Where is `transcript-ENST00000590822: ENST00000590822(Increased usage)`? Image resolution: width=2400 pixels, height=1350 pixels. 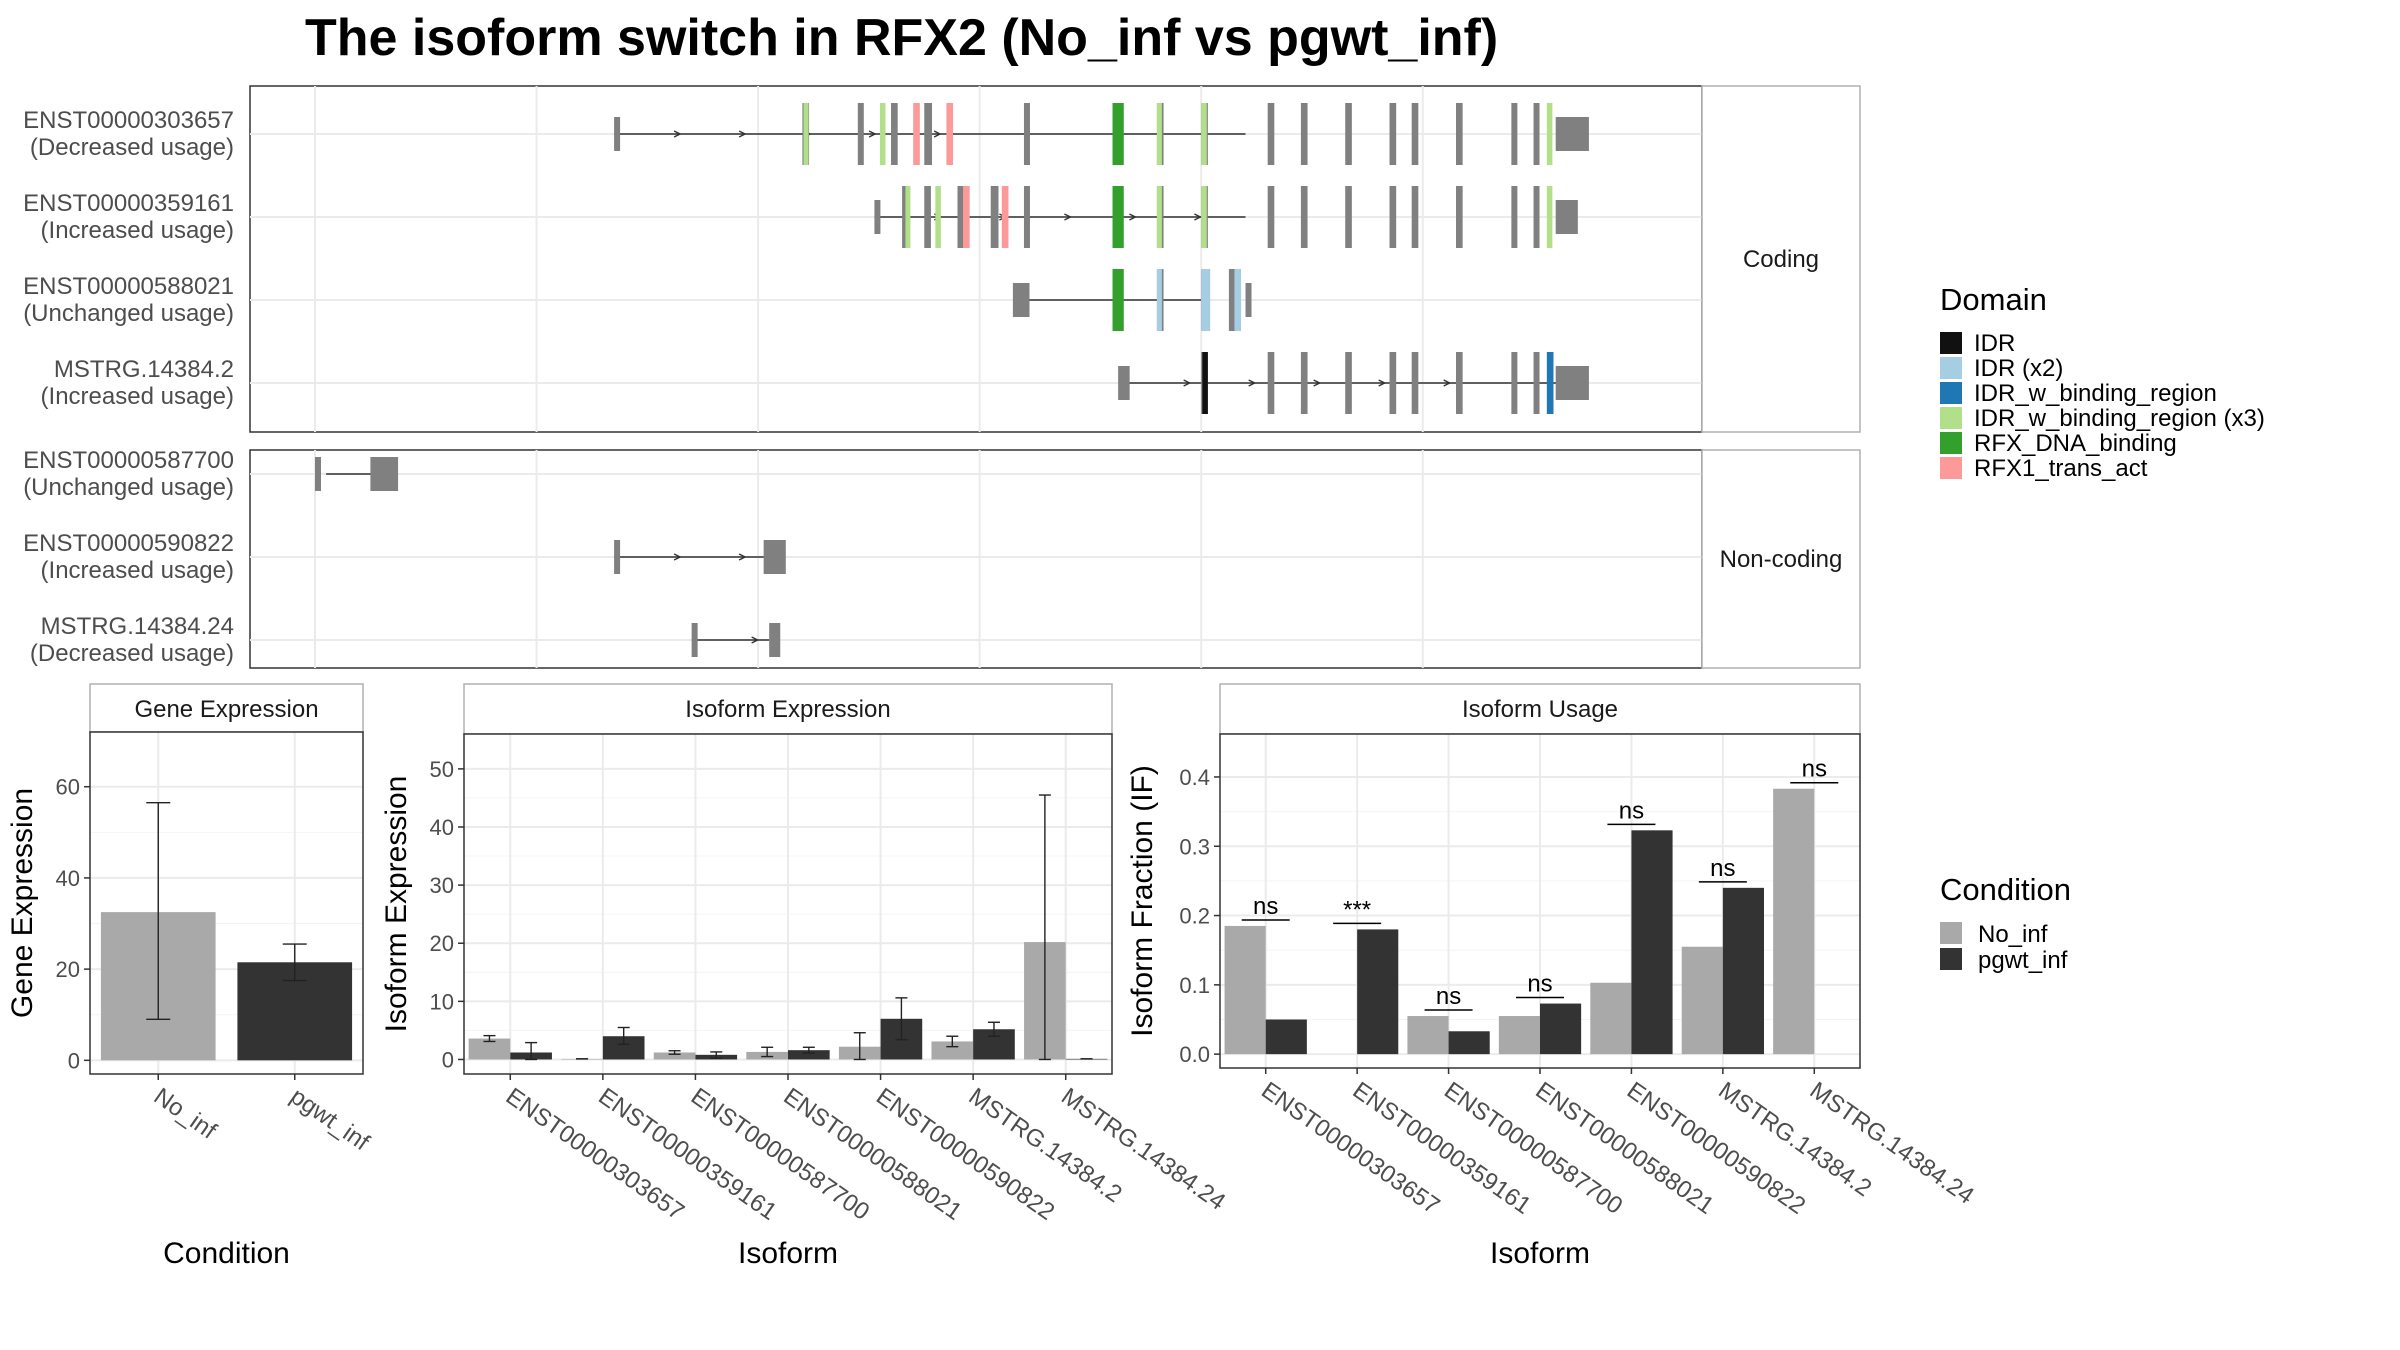
transcript-ENST00000590822: ENST00000590822(Increased usage) is located at coordinates (404, 557).